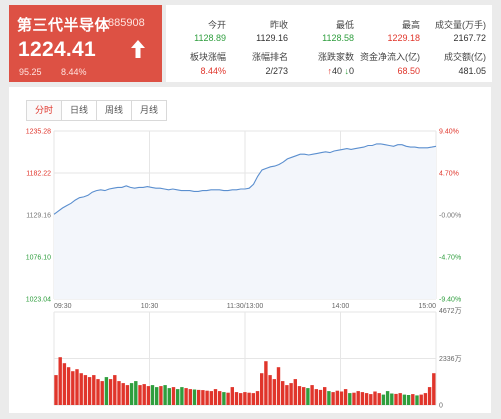  I want to click on stat-value-turnover: 481.05, so click(472, 71).